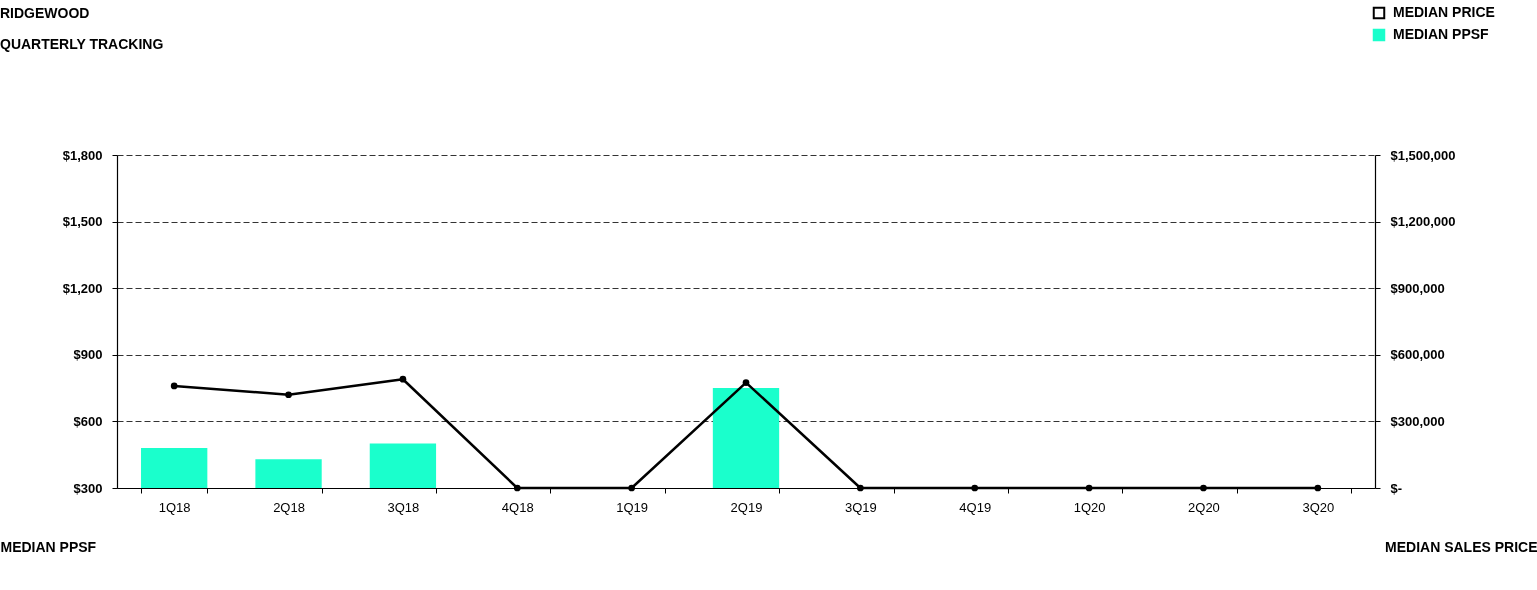 The image size is (1537, 590). What do you see at coordinates (1444, 12) in the screenshot?
I see `legend-label: MEDIAN PRICE` at bounding box center [1444, 12].